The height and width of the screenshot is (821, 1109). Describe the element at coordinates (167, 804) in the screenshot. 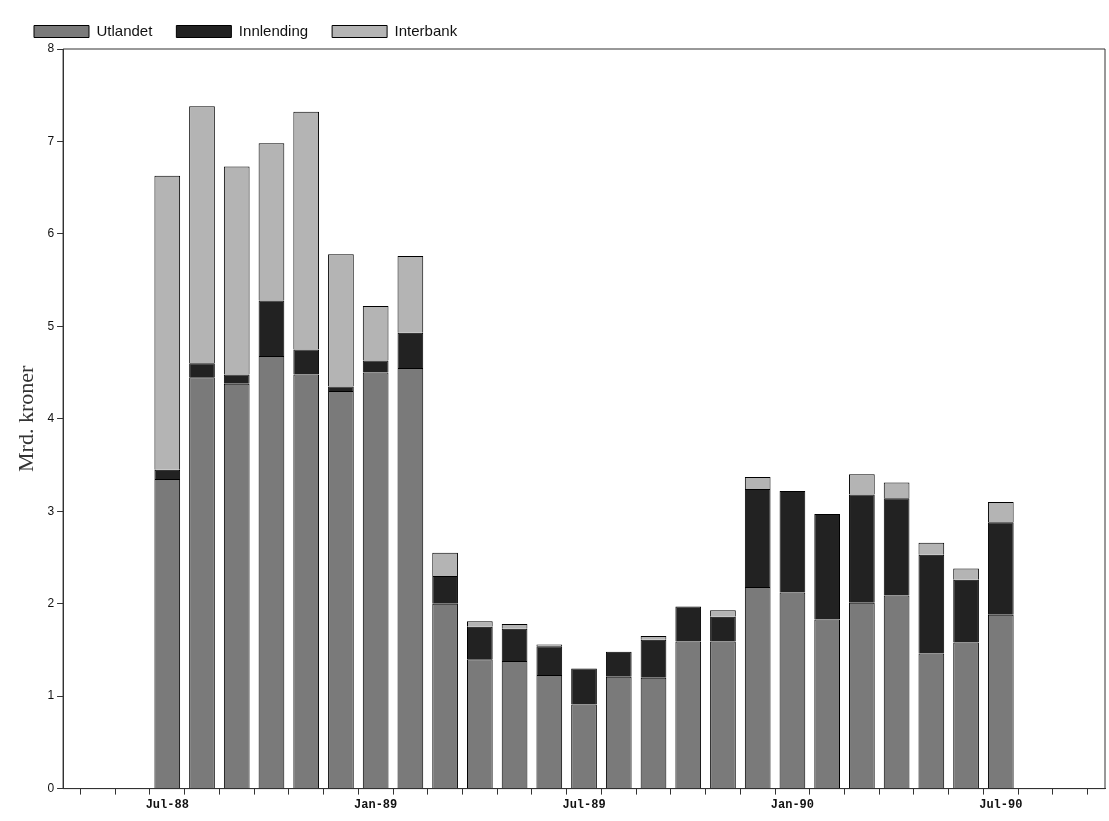

I see `x-tick-label: Jul-88` at that location.